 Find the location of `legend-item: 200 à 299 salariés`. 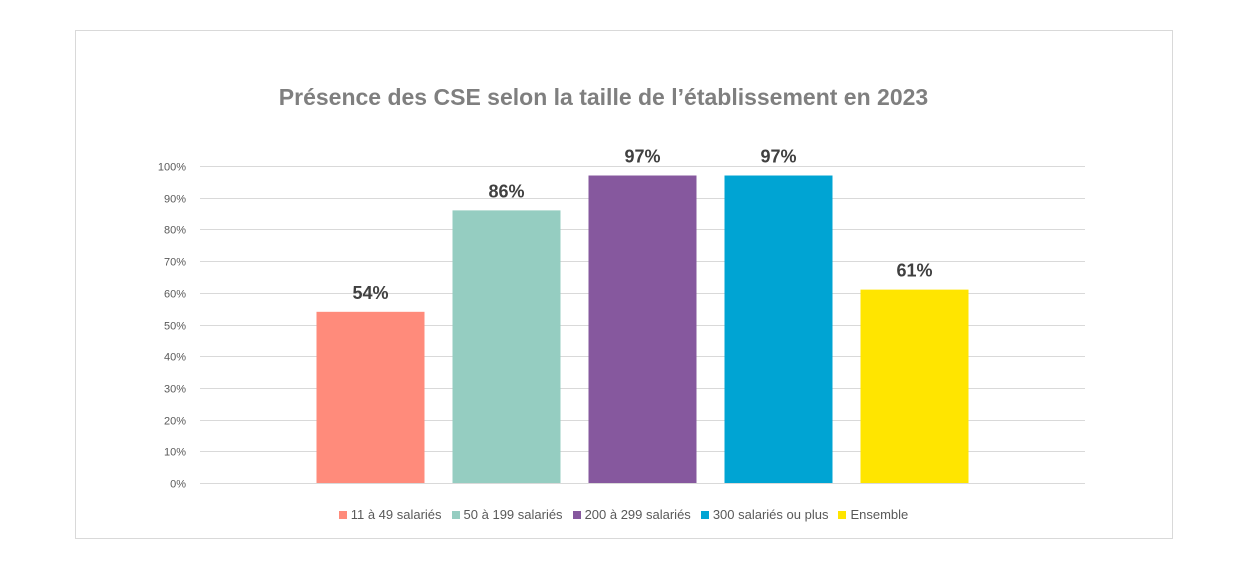

legend-item: 200 à 299 salariés is located at coordinates (631, 515).